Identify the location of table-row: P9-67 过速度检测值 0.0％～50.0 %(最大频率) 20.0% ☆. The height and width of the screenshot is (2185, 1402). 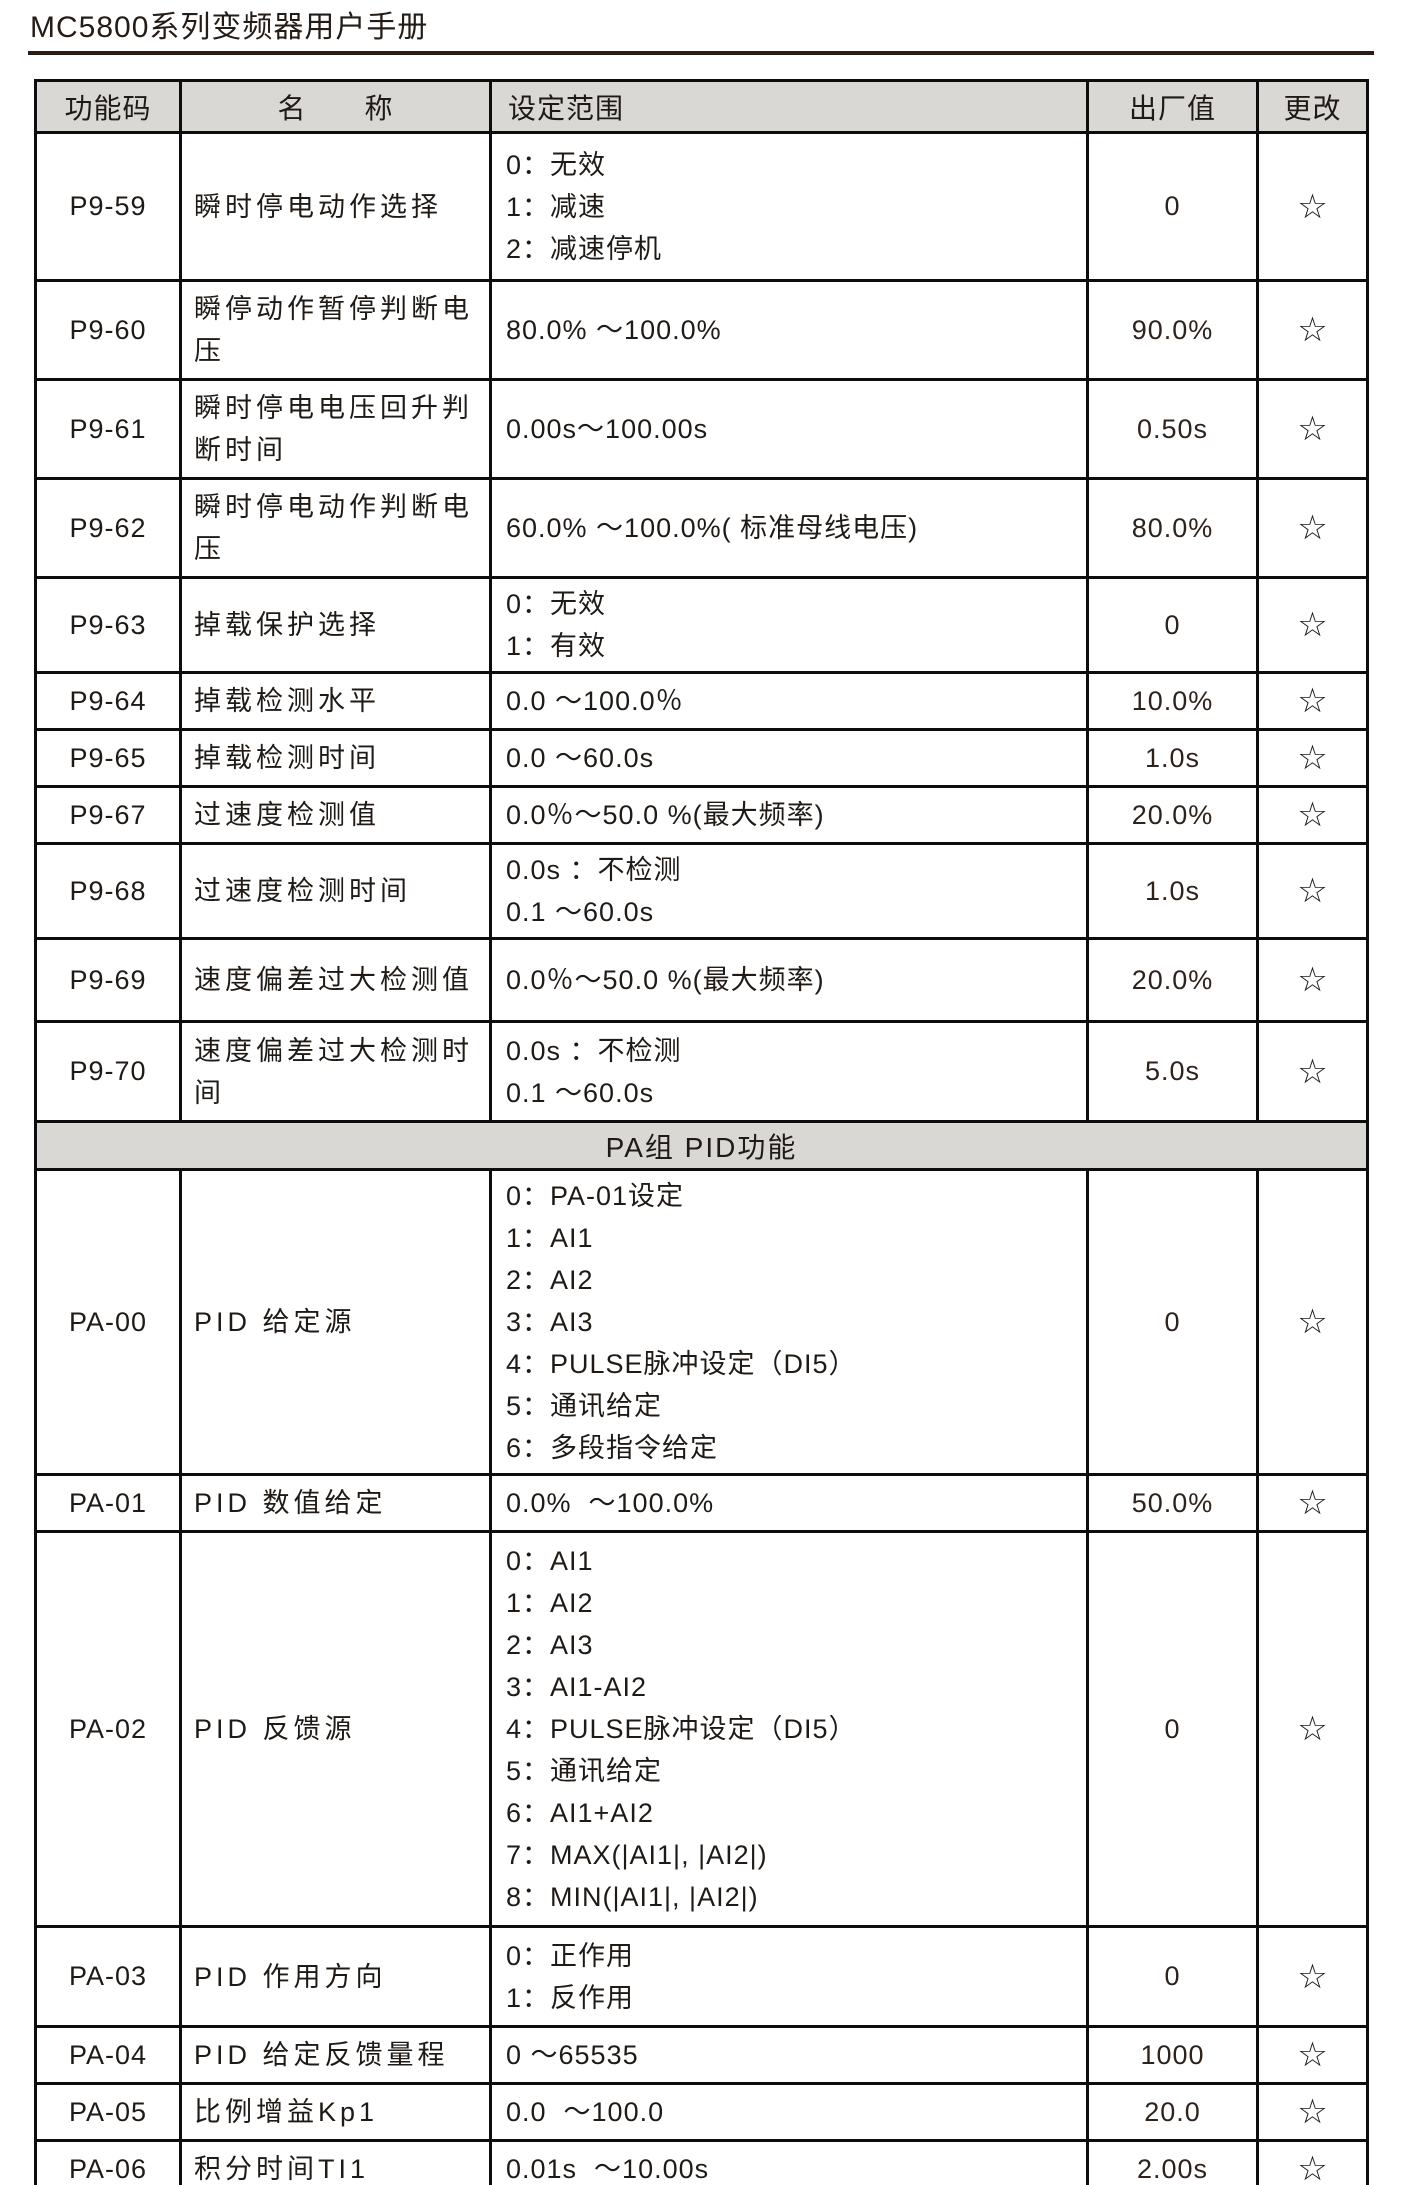
(701, 815).